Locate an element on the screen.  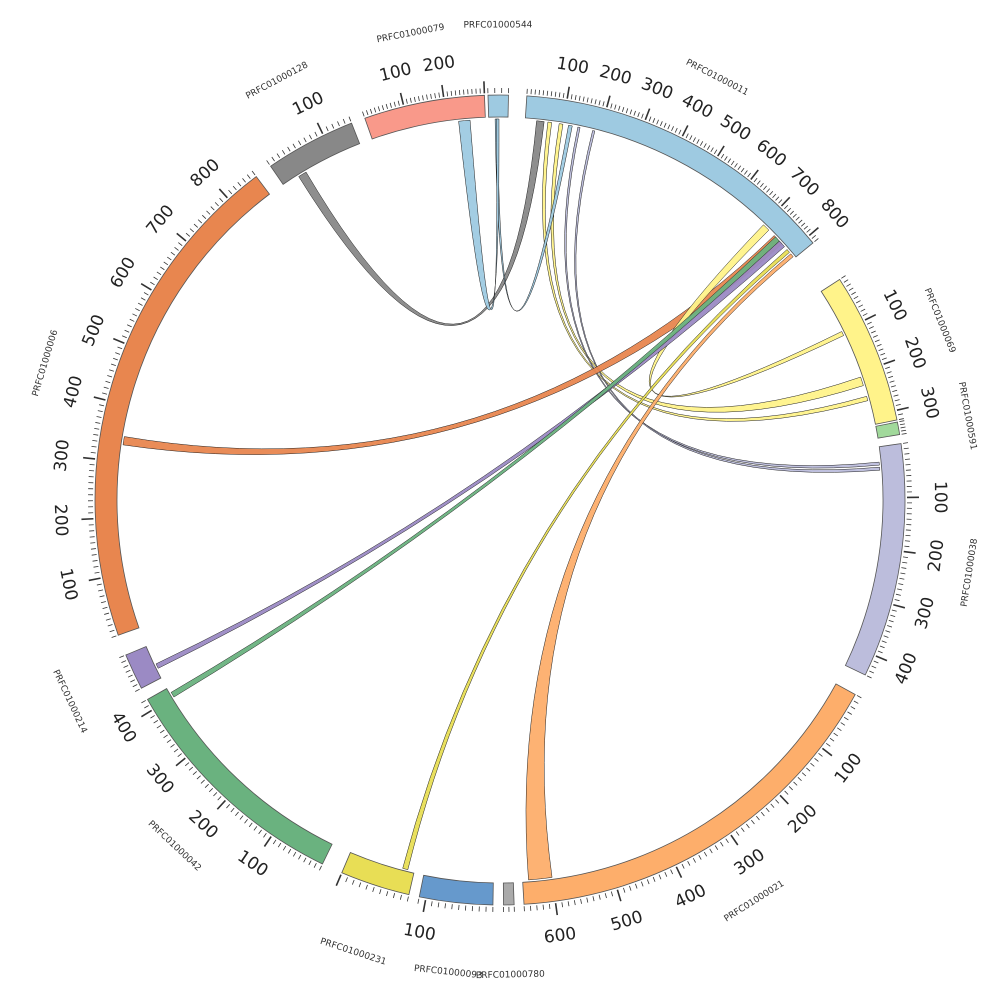
tick-label: 200 is located at coordinates (202, 824).